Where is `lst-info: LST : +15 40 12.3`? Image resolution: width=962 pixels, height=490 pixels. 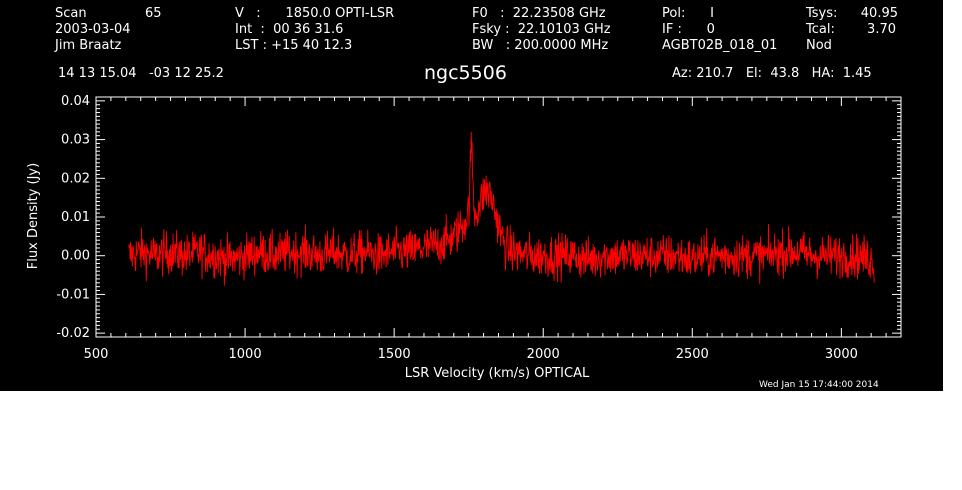 lst-info: LST : +15 40 12.3 is located at coordinates (294, 45).